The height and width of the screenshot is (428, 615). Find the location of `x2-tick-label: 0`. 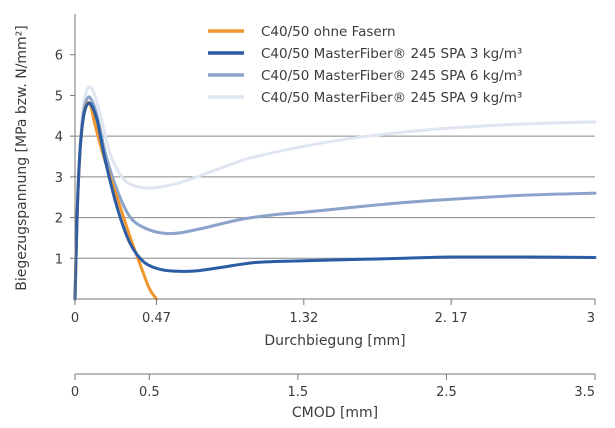

x2-tick-label: 0 is located at coordinates (75, 392).